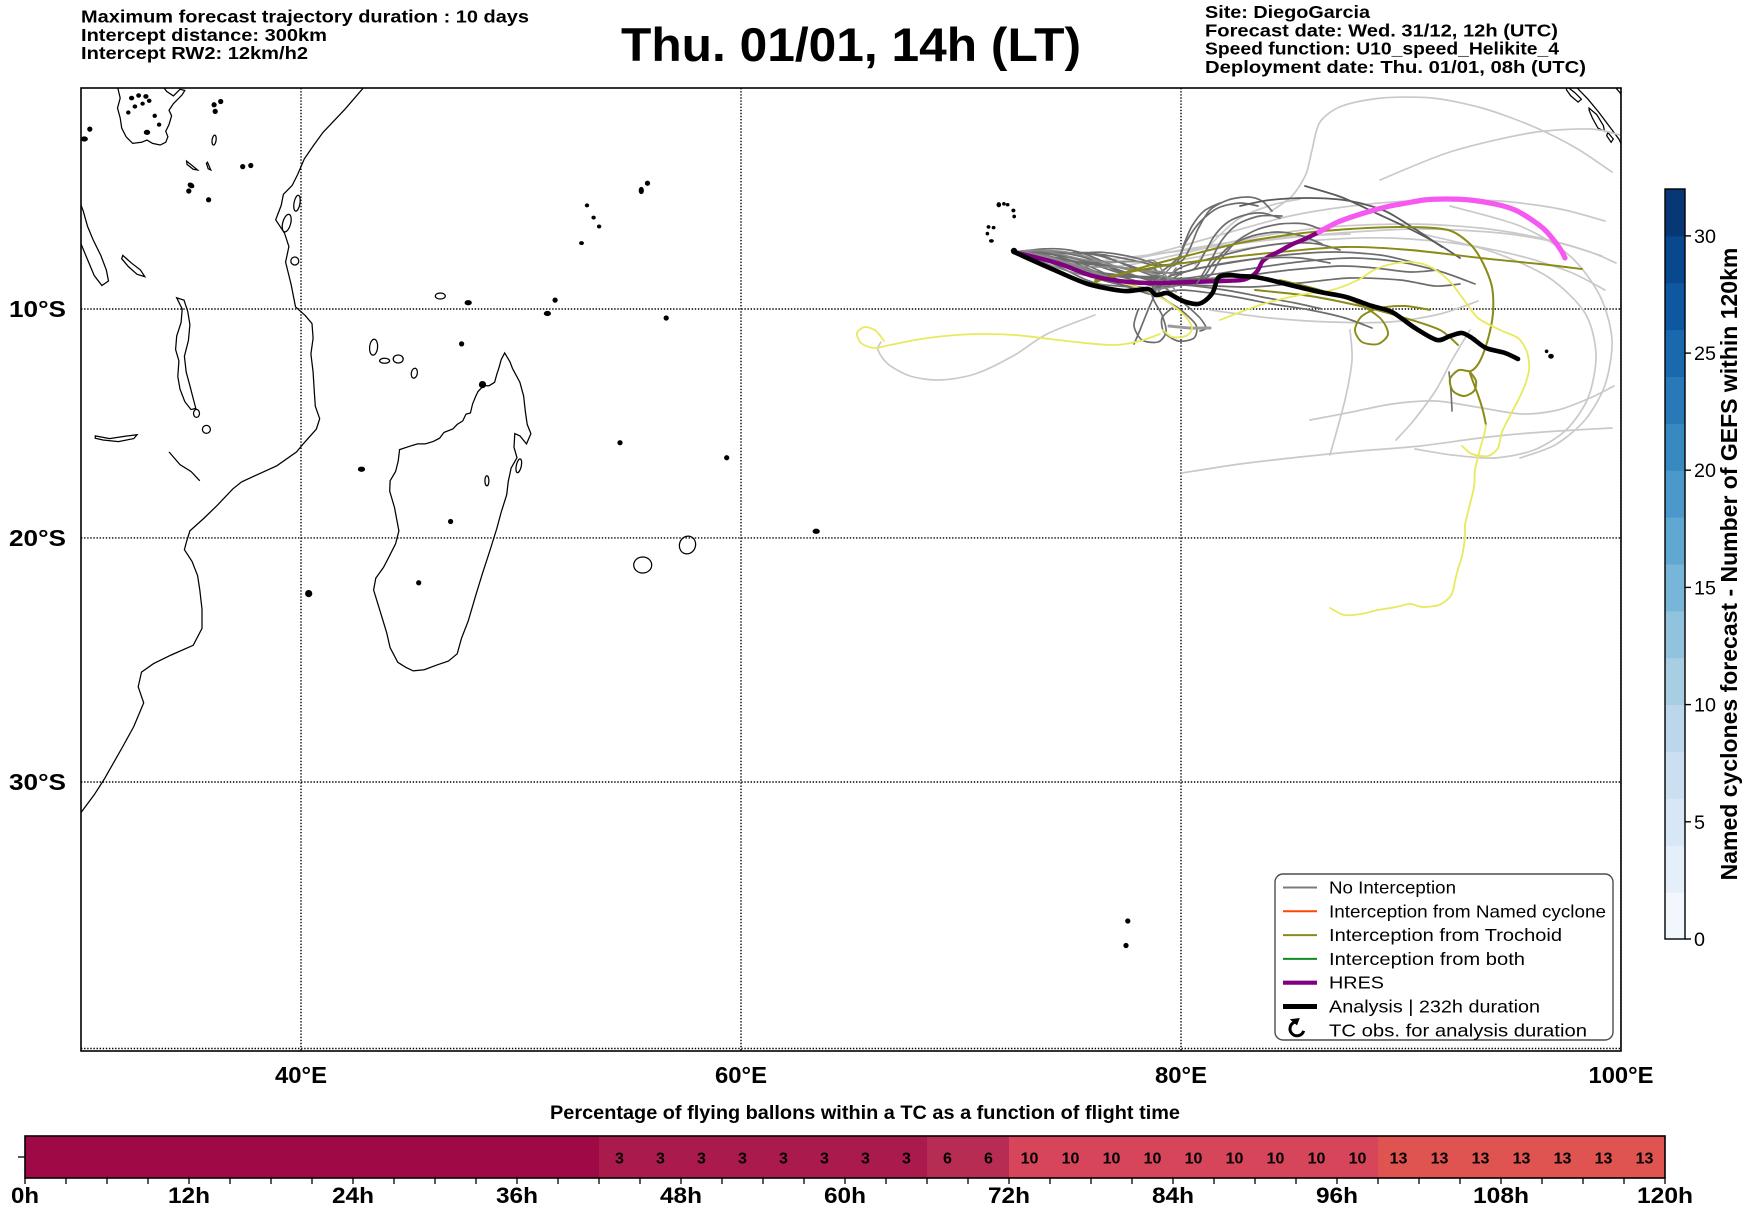 The height and width of the screenshot is (1218, 1752). I want to click on svg-text: 25, so click(1705, 354).